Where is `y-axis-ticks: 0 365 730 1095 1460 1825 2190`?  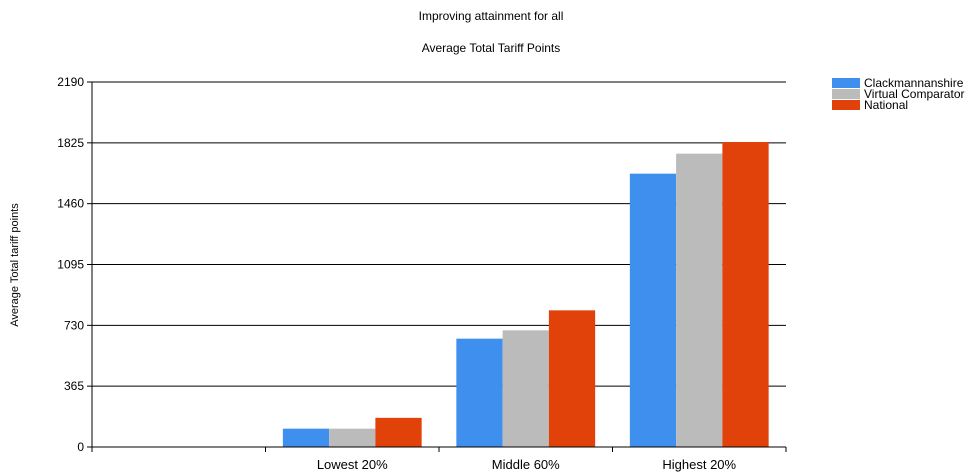 y-axis-ticks: 0 365 730 1095 1460 1825 2190 is located at coordinates (74, 264).